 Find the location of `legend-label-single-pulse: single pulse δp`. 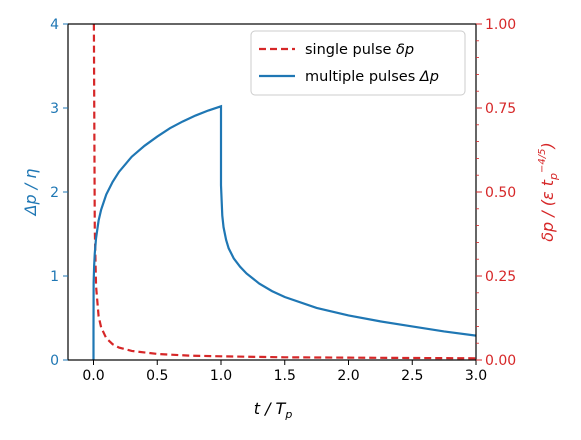

legend-label-single-pulse: single pulse δp is located at coordinates (359, 50).